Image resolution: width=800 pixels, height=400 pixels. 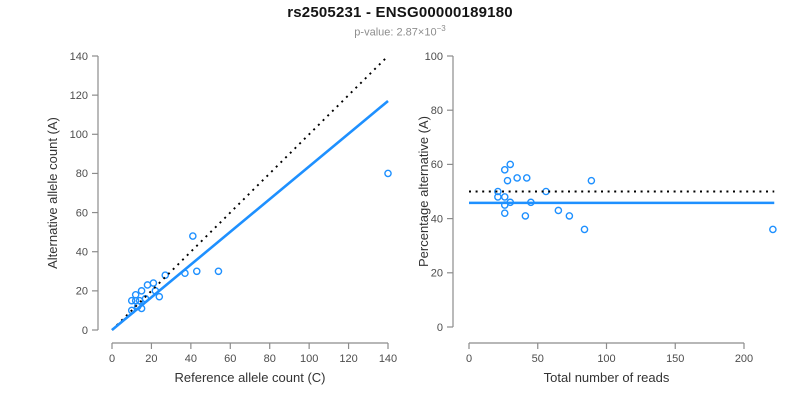 I want to click on x-tick-label: 120, so click(x=348, y=359).